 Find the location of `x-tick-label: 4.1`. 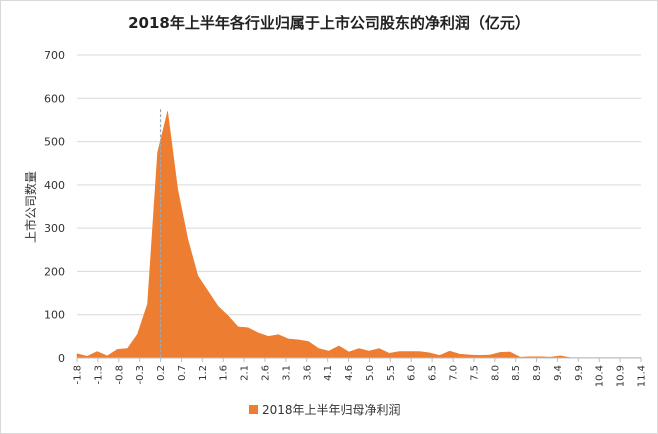

x-tick-label: 4.1 is located at coordinates (328, 373).